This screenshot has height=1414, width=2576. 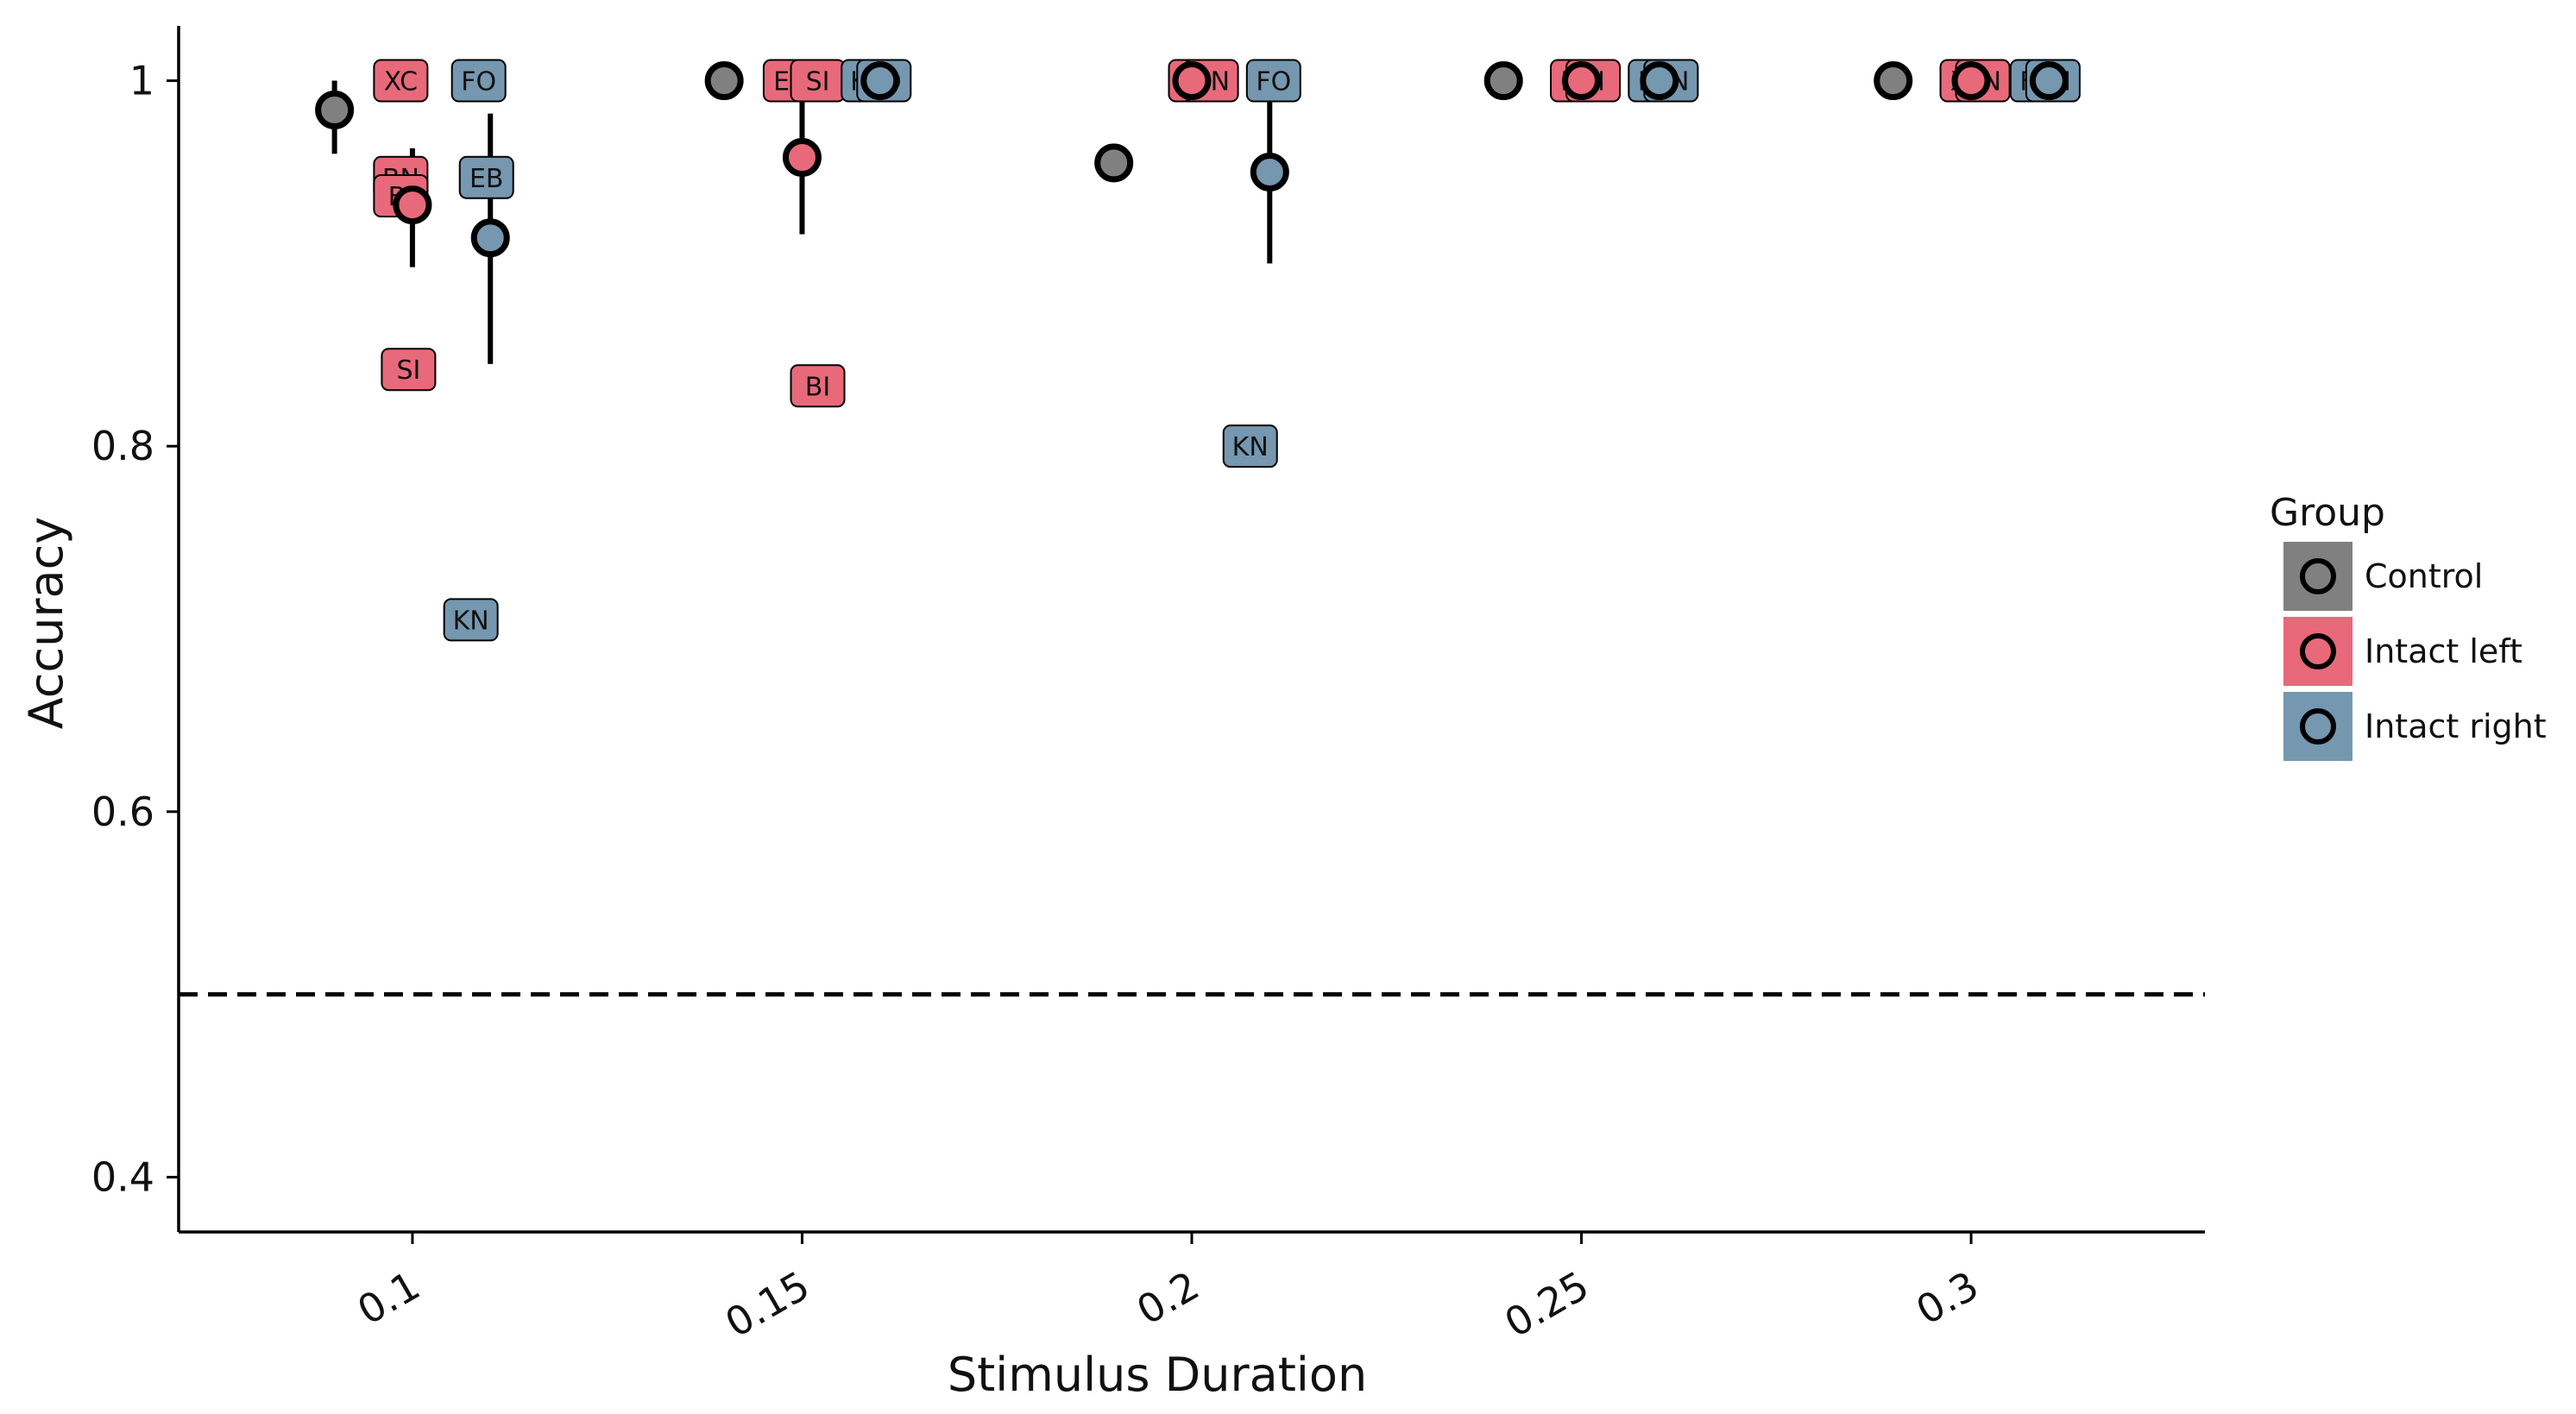 I want to click on errorbar-layer, so click(x=802, y=222).